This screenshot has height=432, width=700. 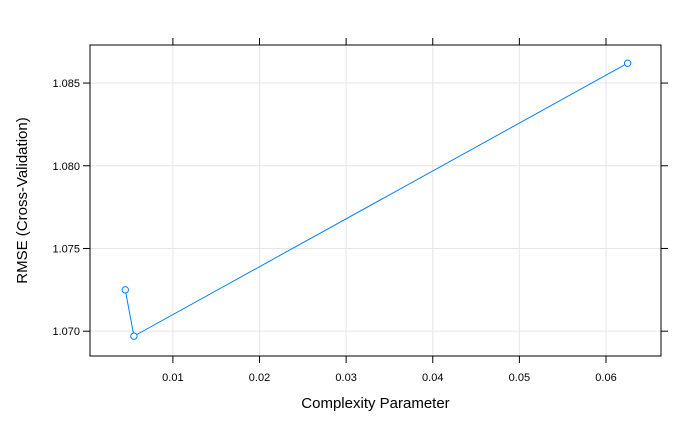 What do you see at coordinates (66, 332) in the screenshot?
I see `y-tick-label: 1.070` at bounding box center [66, 332].